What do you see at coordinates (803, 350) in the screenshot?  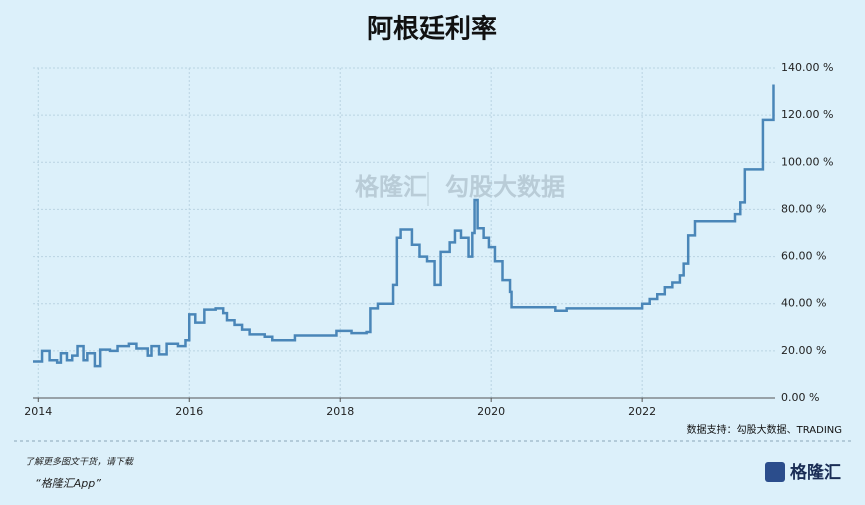 I see `y-tick-label: 20.00 %` at bounding box center [803, 350].